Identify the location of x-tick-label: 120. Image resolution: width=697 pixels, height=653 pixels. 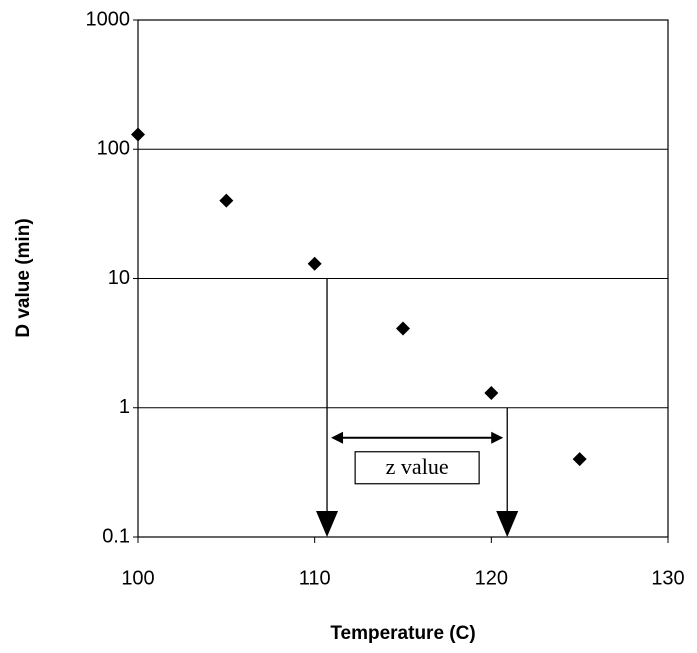
(491, 578).